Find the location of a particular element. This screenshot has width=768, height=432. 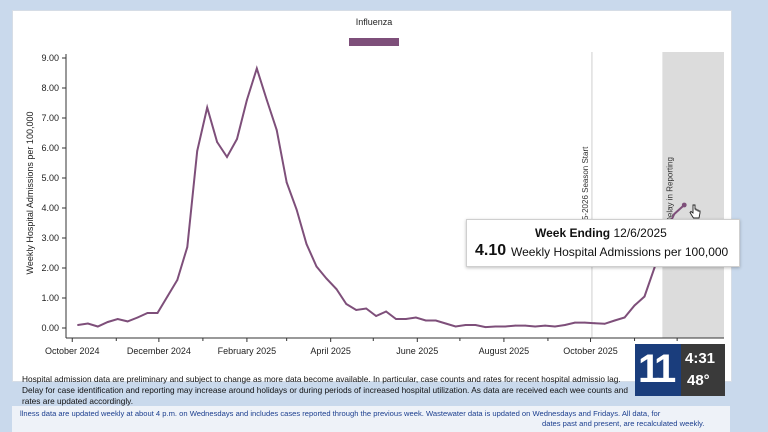

channel-11-logo: 11 is located at coordinates (658, 370).